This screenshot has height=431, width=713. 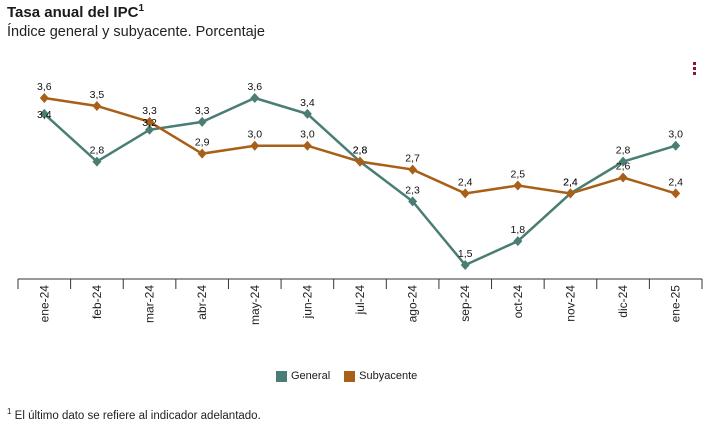 I want to click on legend-swatch-subyacente, so click(x=350, y=376).